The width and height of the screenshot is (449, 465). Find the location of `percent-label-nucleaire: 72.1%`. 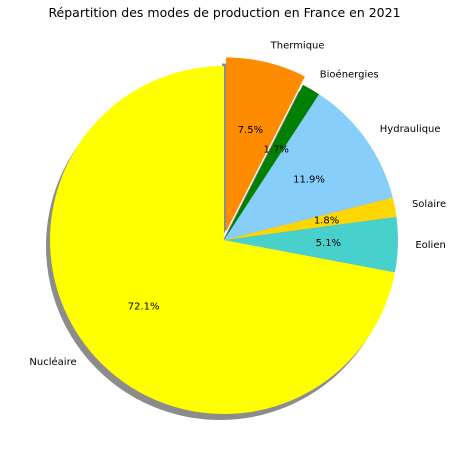

percent-label-nucleaire: 72.1% is located at coordinates (144, 307).